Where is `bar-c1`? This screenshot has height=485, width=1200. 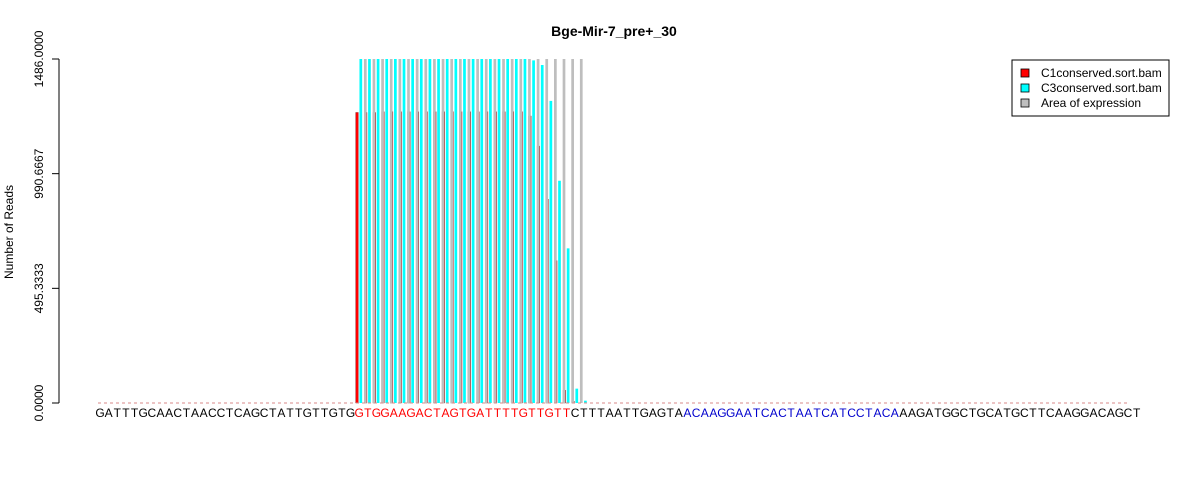 bar-c1 is located at coordinates (357, 258).